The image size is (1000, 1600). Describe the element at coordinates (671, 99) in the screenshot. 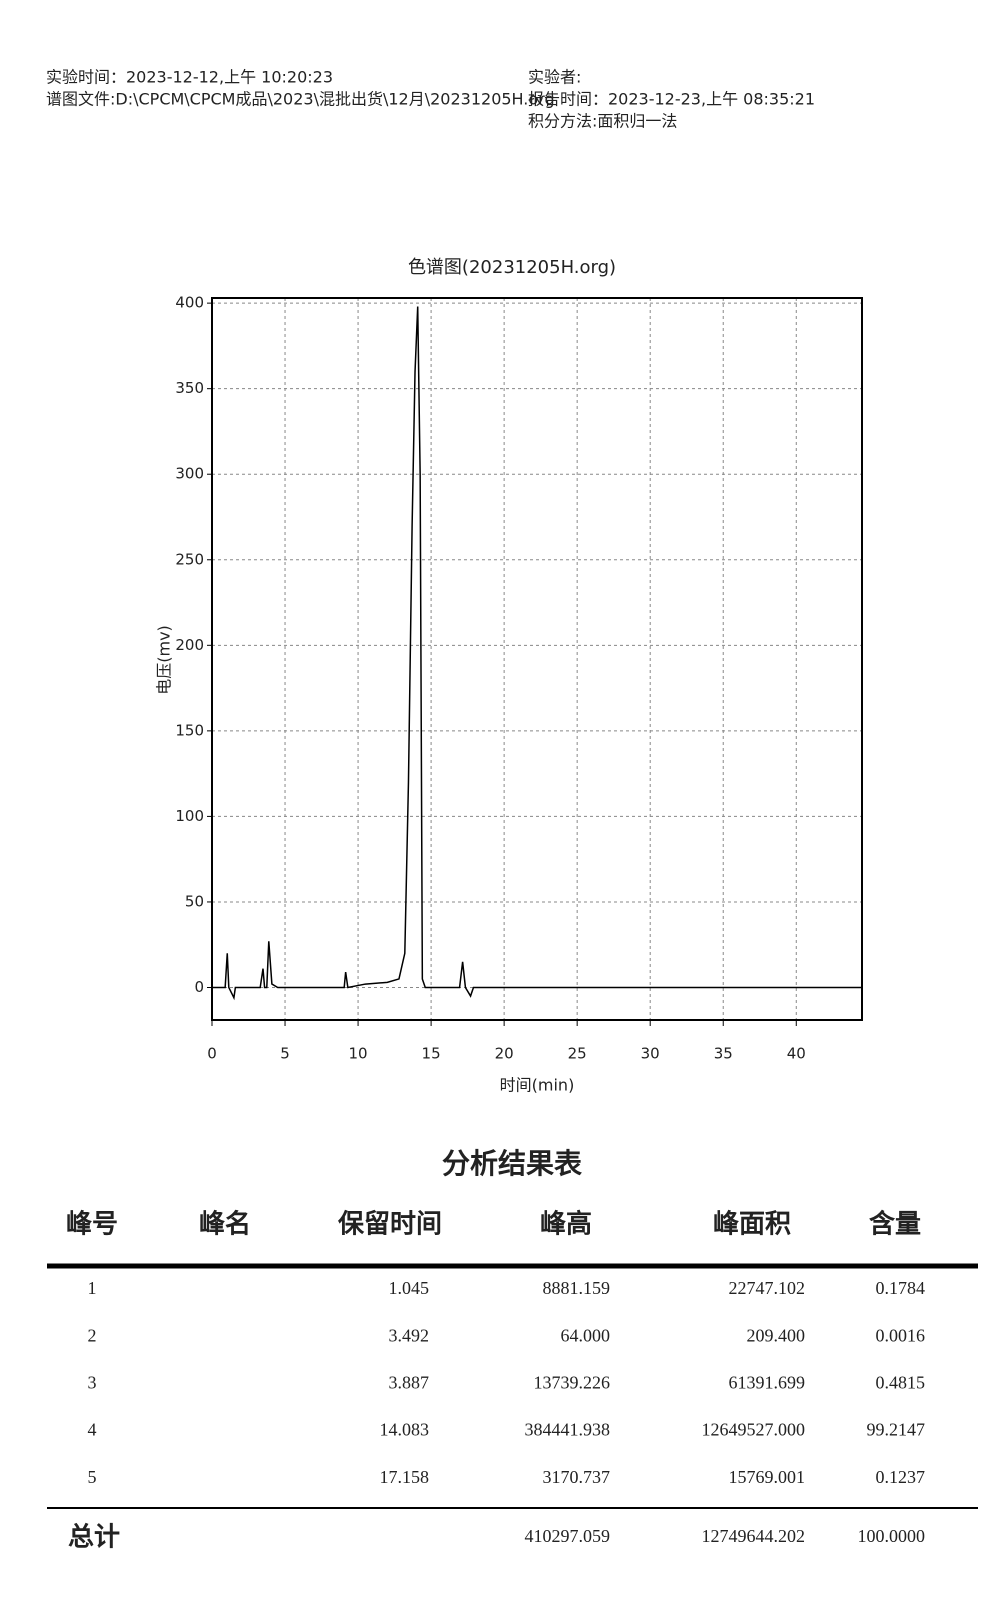

I see `header-right-1: 报告时间：2023-12-23,上午 08:35:21` at that location.